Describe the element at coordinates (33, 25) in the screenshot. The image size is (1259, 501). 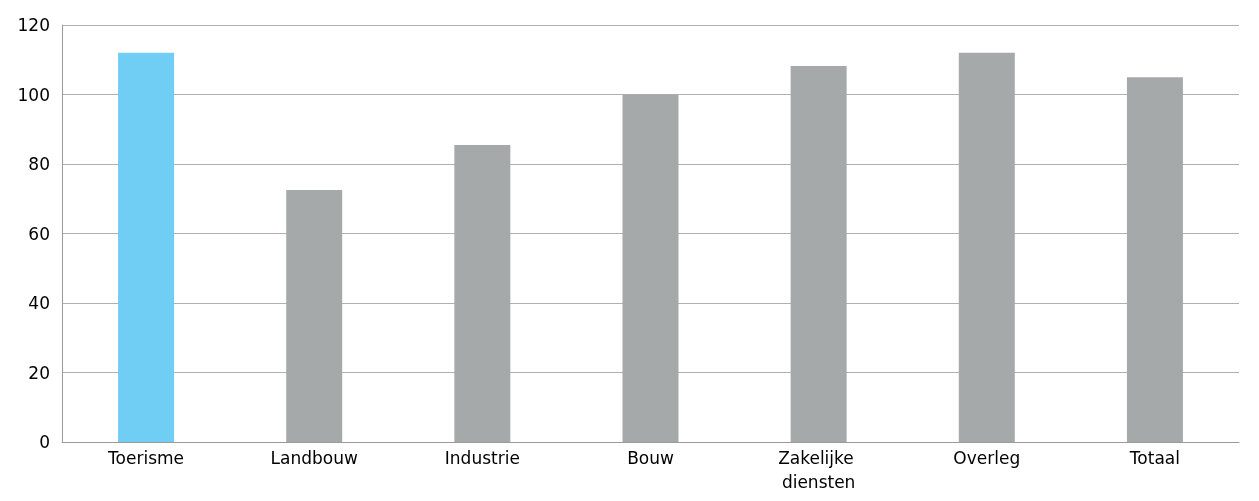
I see `y-tick-label: 120` at that location.